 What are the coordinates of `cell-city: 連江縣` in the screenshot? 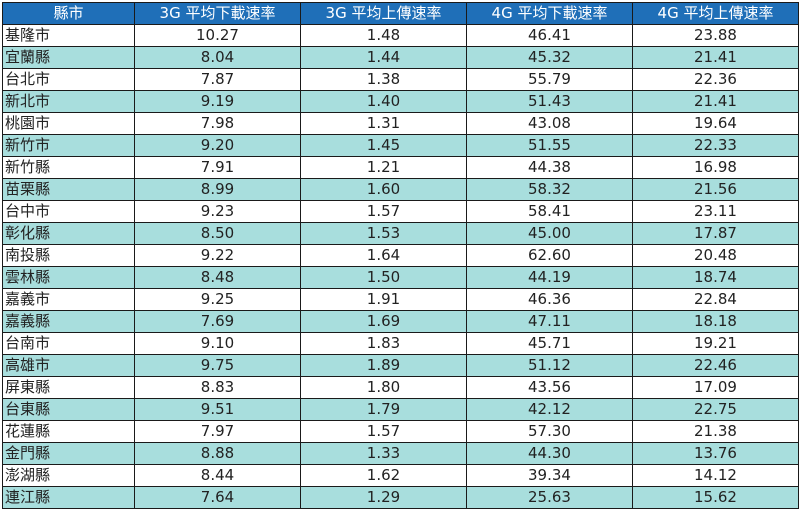 It's located at (68, 497).